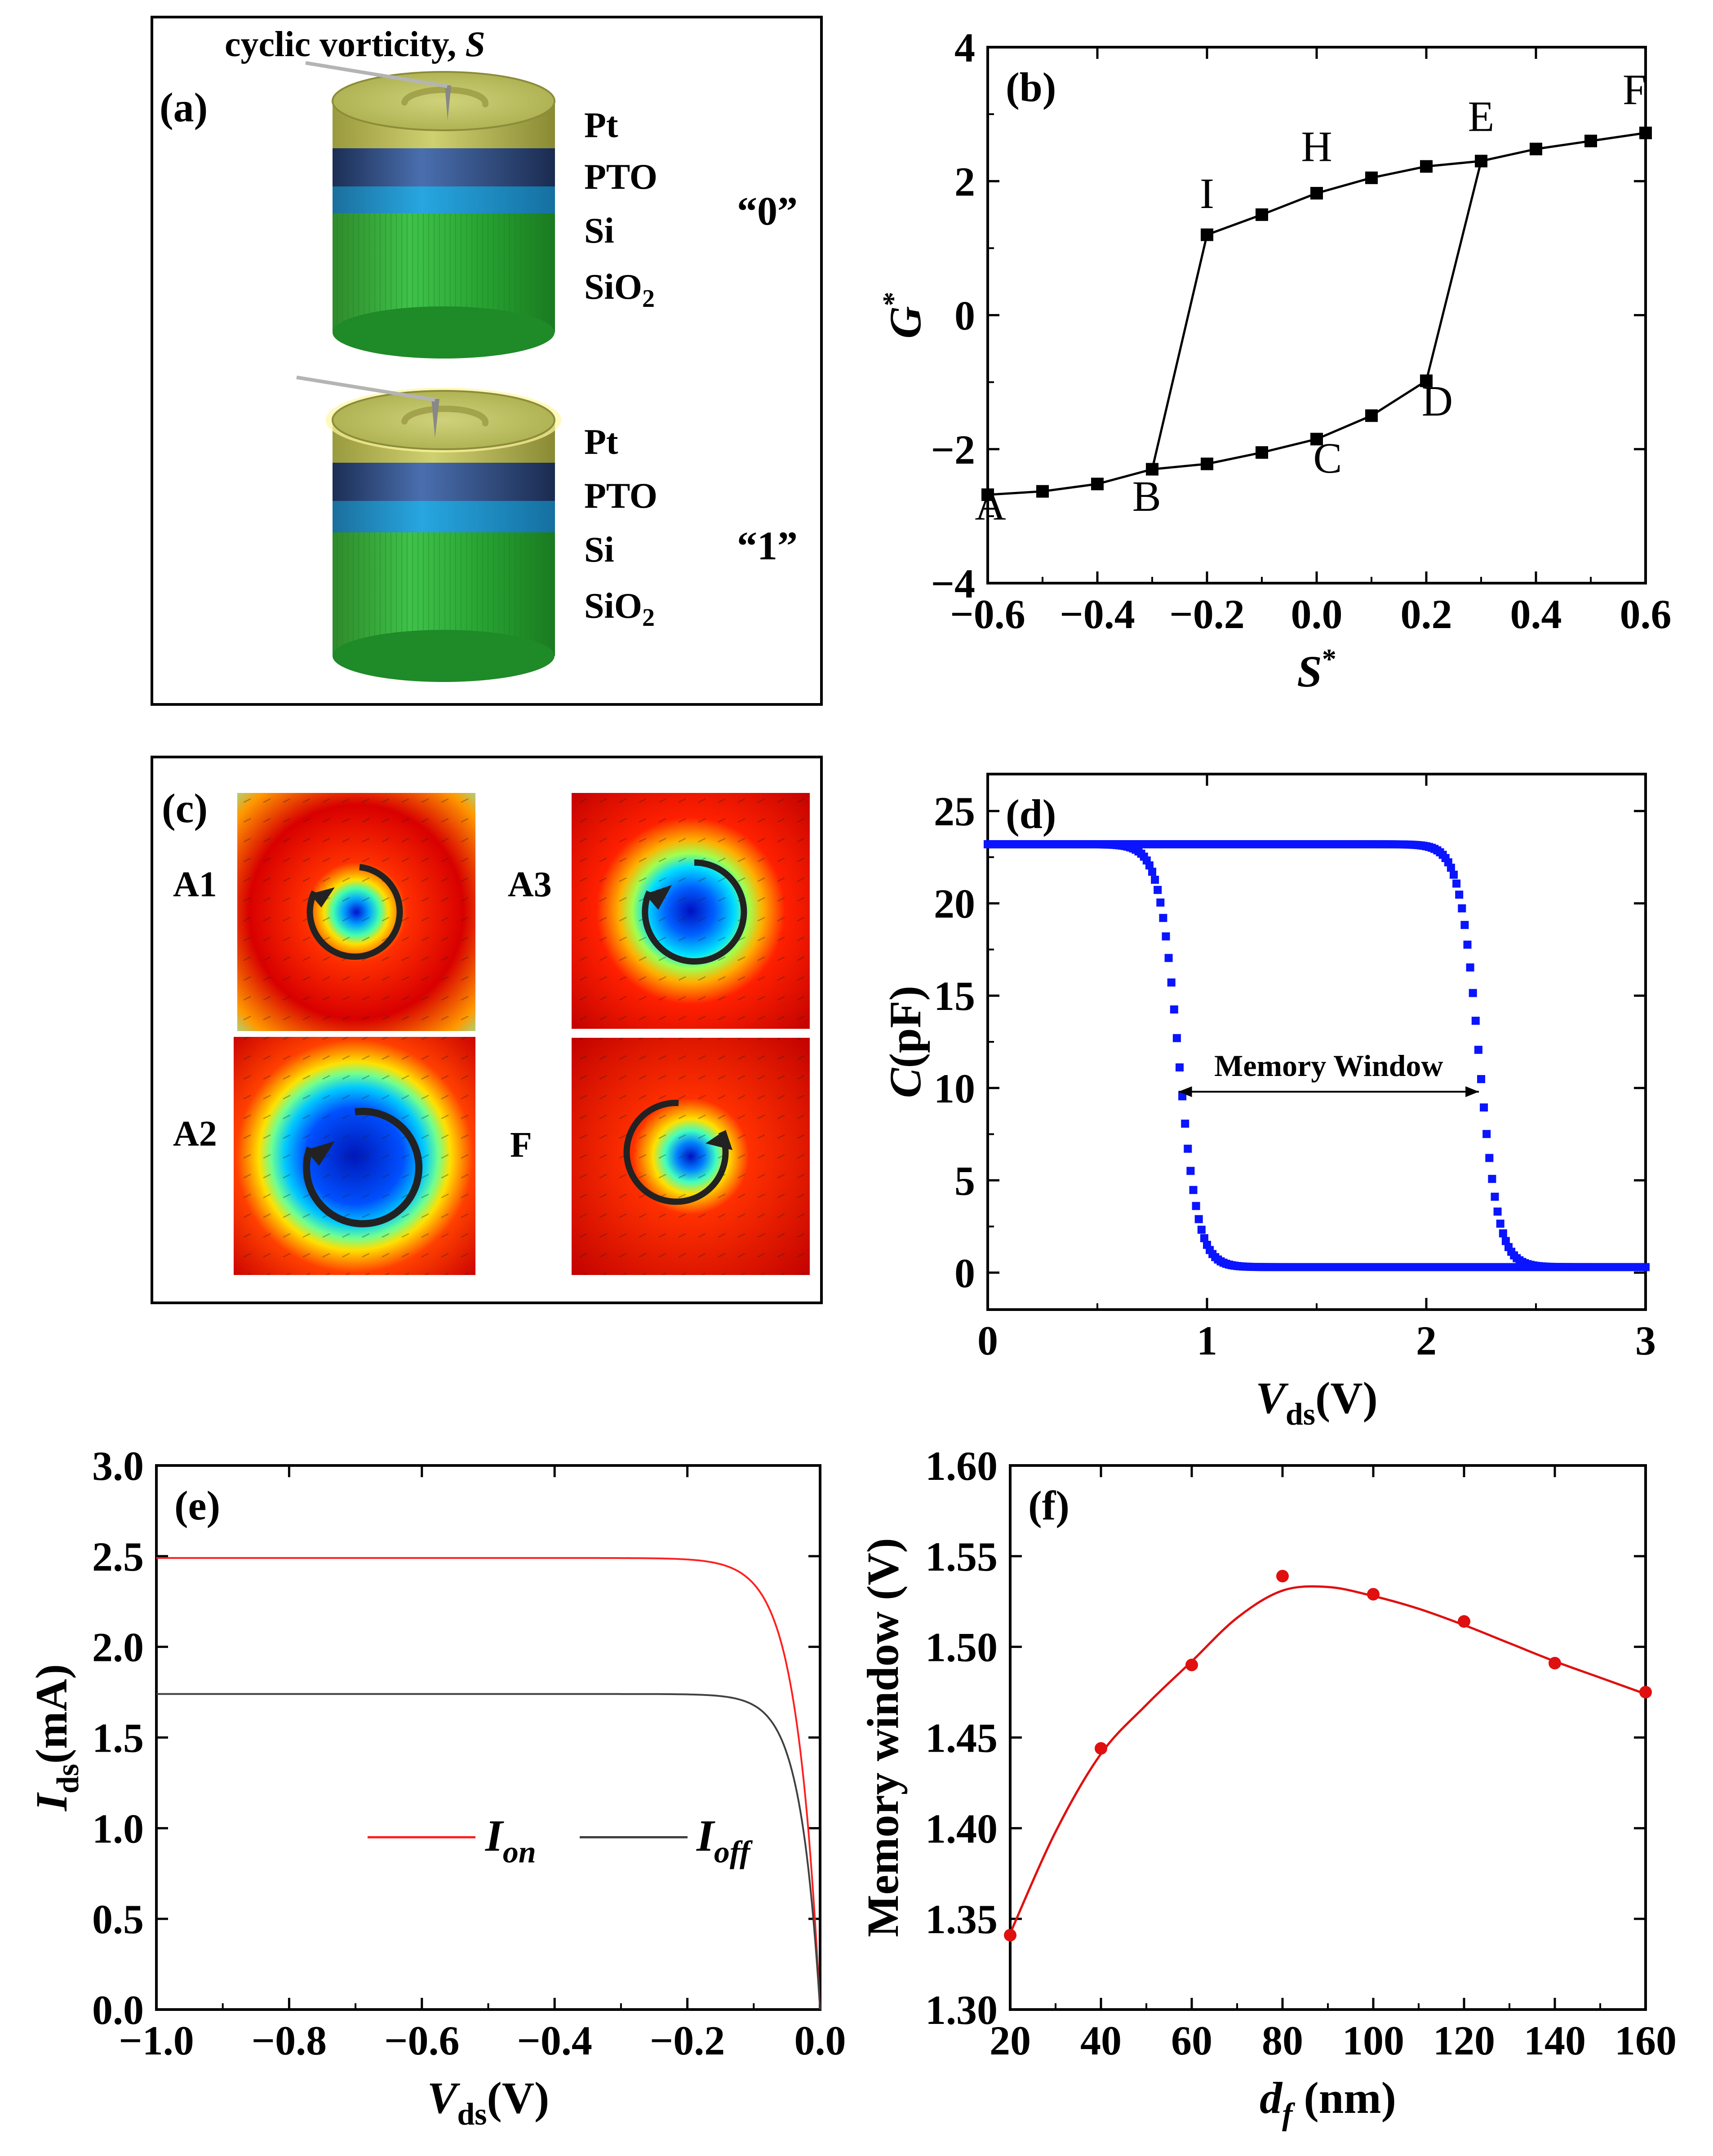 The image size is (1713, 2156). What do you see at coordinates (184, 107) in the screenshot?
I see `panel-a-label: (a)` at bounding box center [184, 107].